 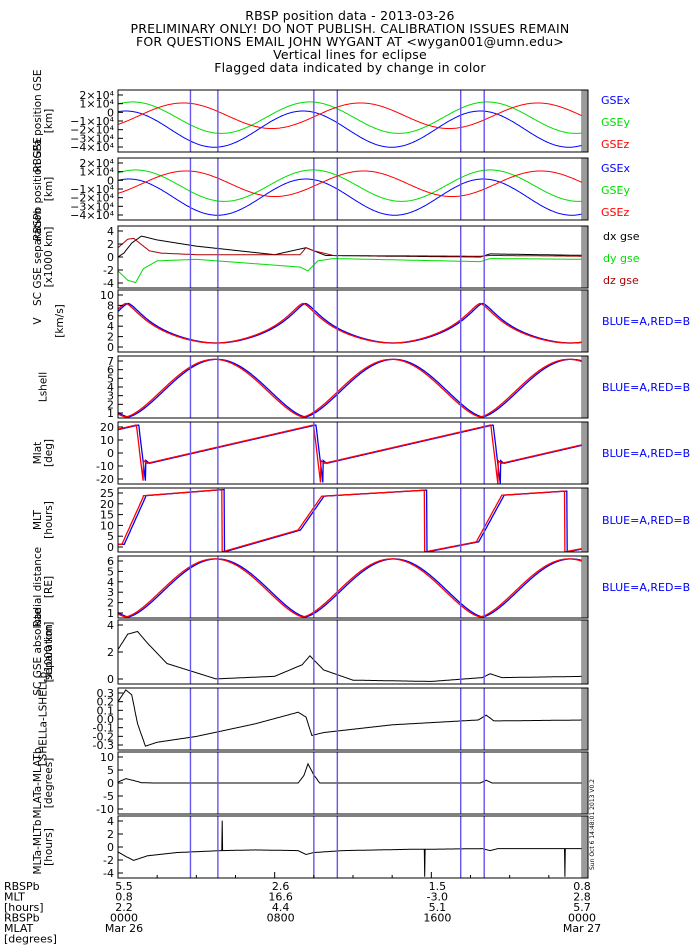 What do you see at coordinates (124, 918) in the screenshot?
I see `footer-time: 0000` at bounding box center [124, 918].